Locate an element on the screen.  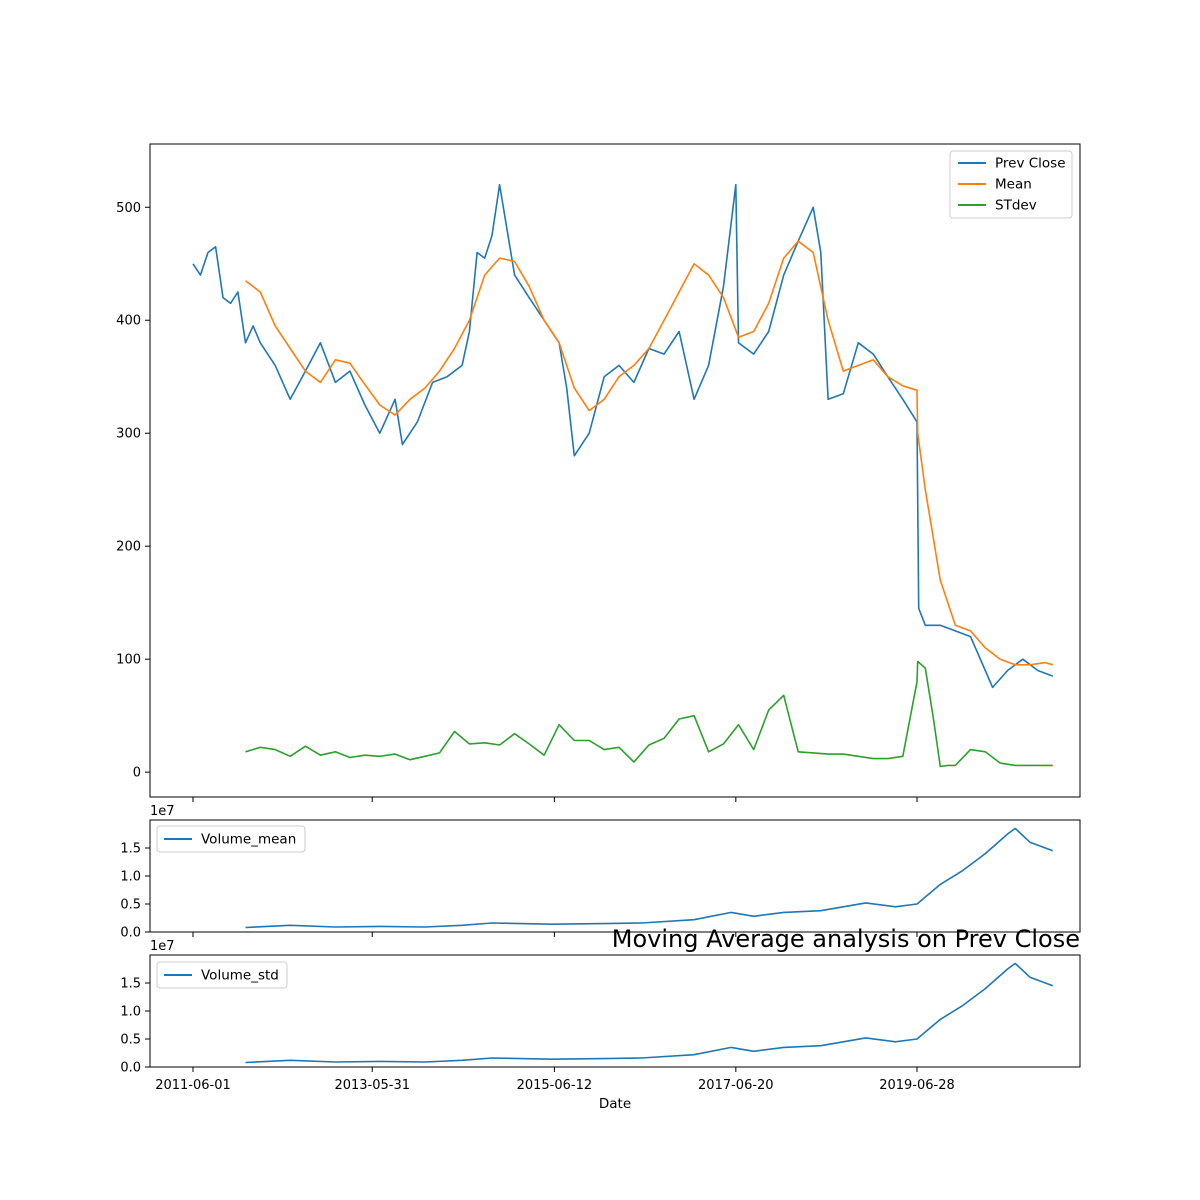
series-line-volume-mean is located at coordinates (649, 878).